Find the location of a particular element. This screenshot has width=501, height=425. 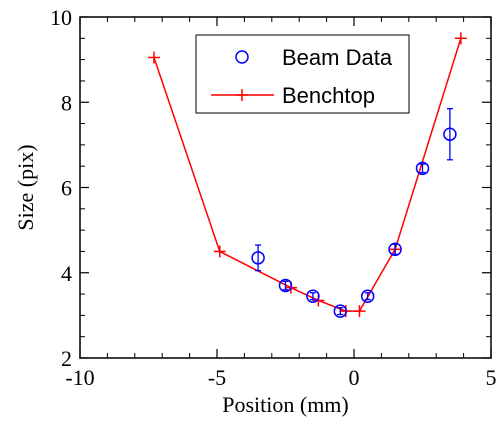

legend-box is located at coordinates (302, 74).